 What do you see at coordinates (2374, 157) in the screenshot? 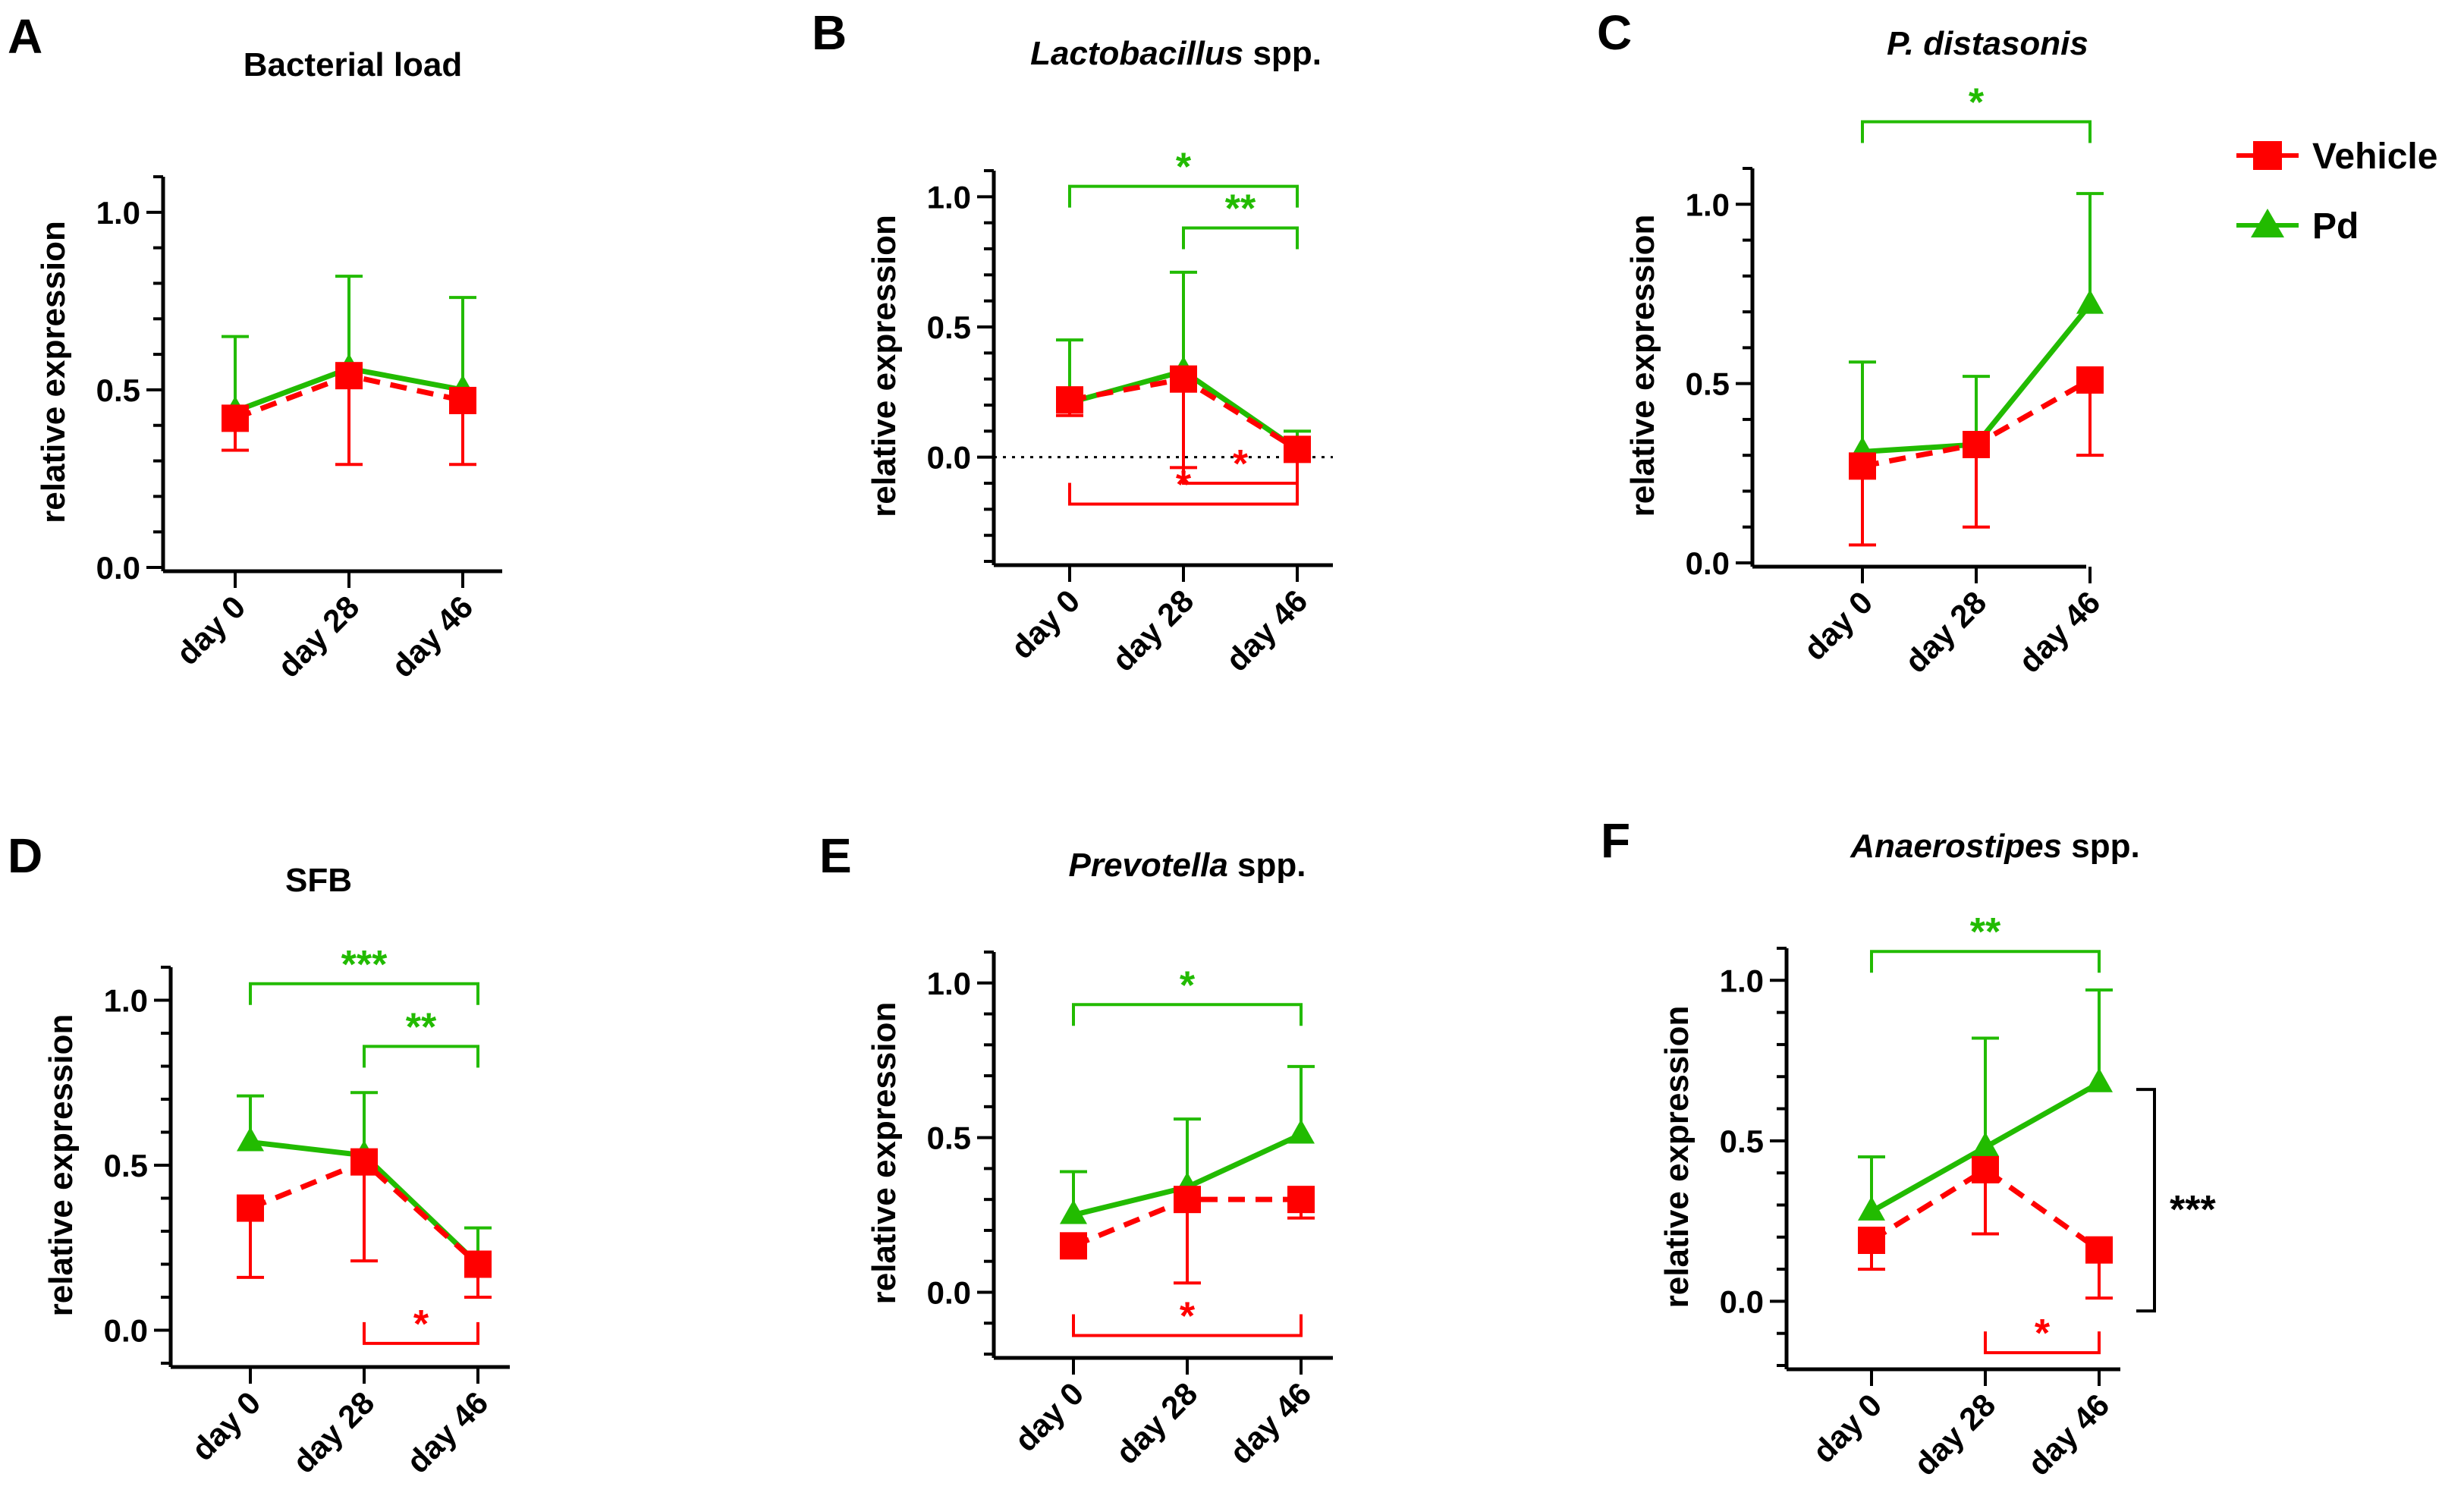
I see `legend-vehicle-label: Vehicle` at bounding box center [2374, 157].